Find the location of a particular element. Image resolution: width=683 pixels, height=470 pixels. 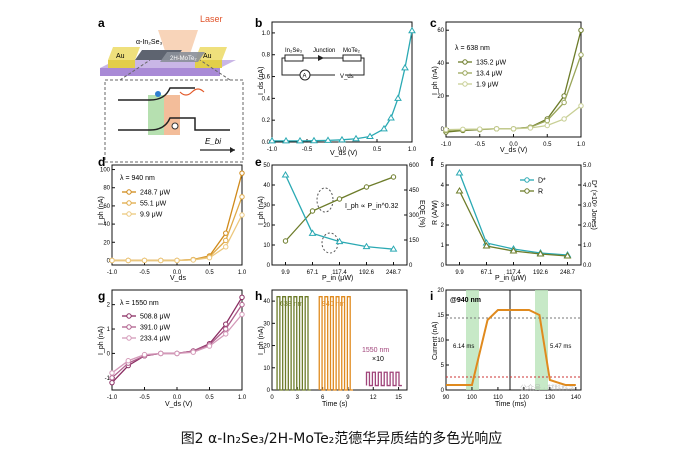

y-tick-label-right: 300 is located at coordinates (414, 216).